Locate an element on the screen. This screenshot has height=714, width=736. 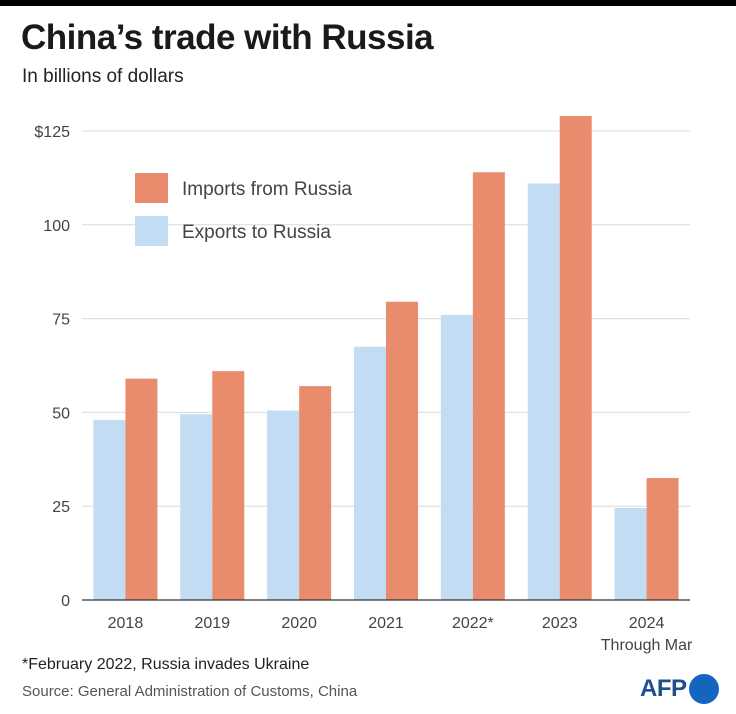
x-category-label: 2024 Through Mar is located at coordinates (647, 634).